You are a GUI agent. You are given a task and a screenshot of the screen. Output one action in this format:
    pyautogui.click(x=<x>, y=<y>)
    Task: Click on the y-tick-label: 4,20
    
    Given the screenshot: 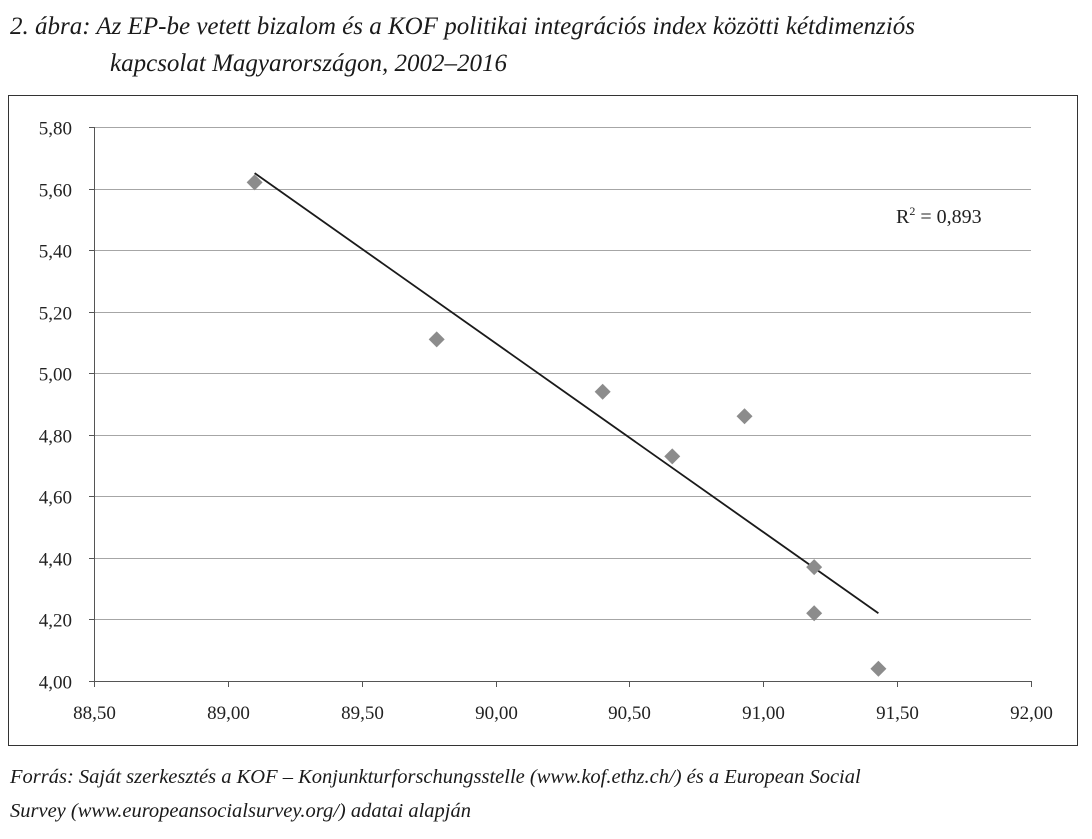 What is the action you would take?
    pyautogui.click(x=55, y=621)
    